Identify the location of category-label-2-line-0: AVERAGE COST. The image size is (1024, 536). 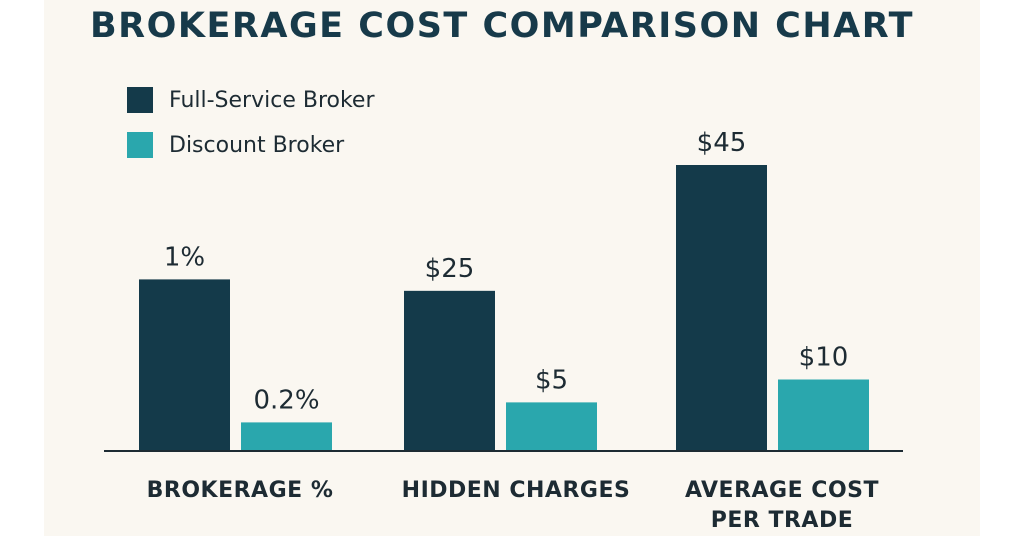
(782, 490).